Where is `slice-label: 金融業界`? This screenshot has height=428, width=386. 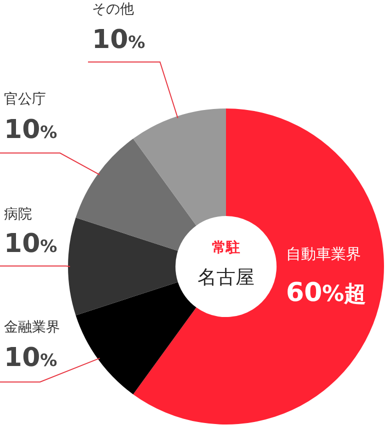 slice-label: 金融業界 is located at coordinates (32, 328).